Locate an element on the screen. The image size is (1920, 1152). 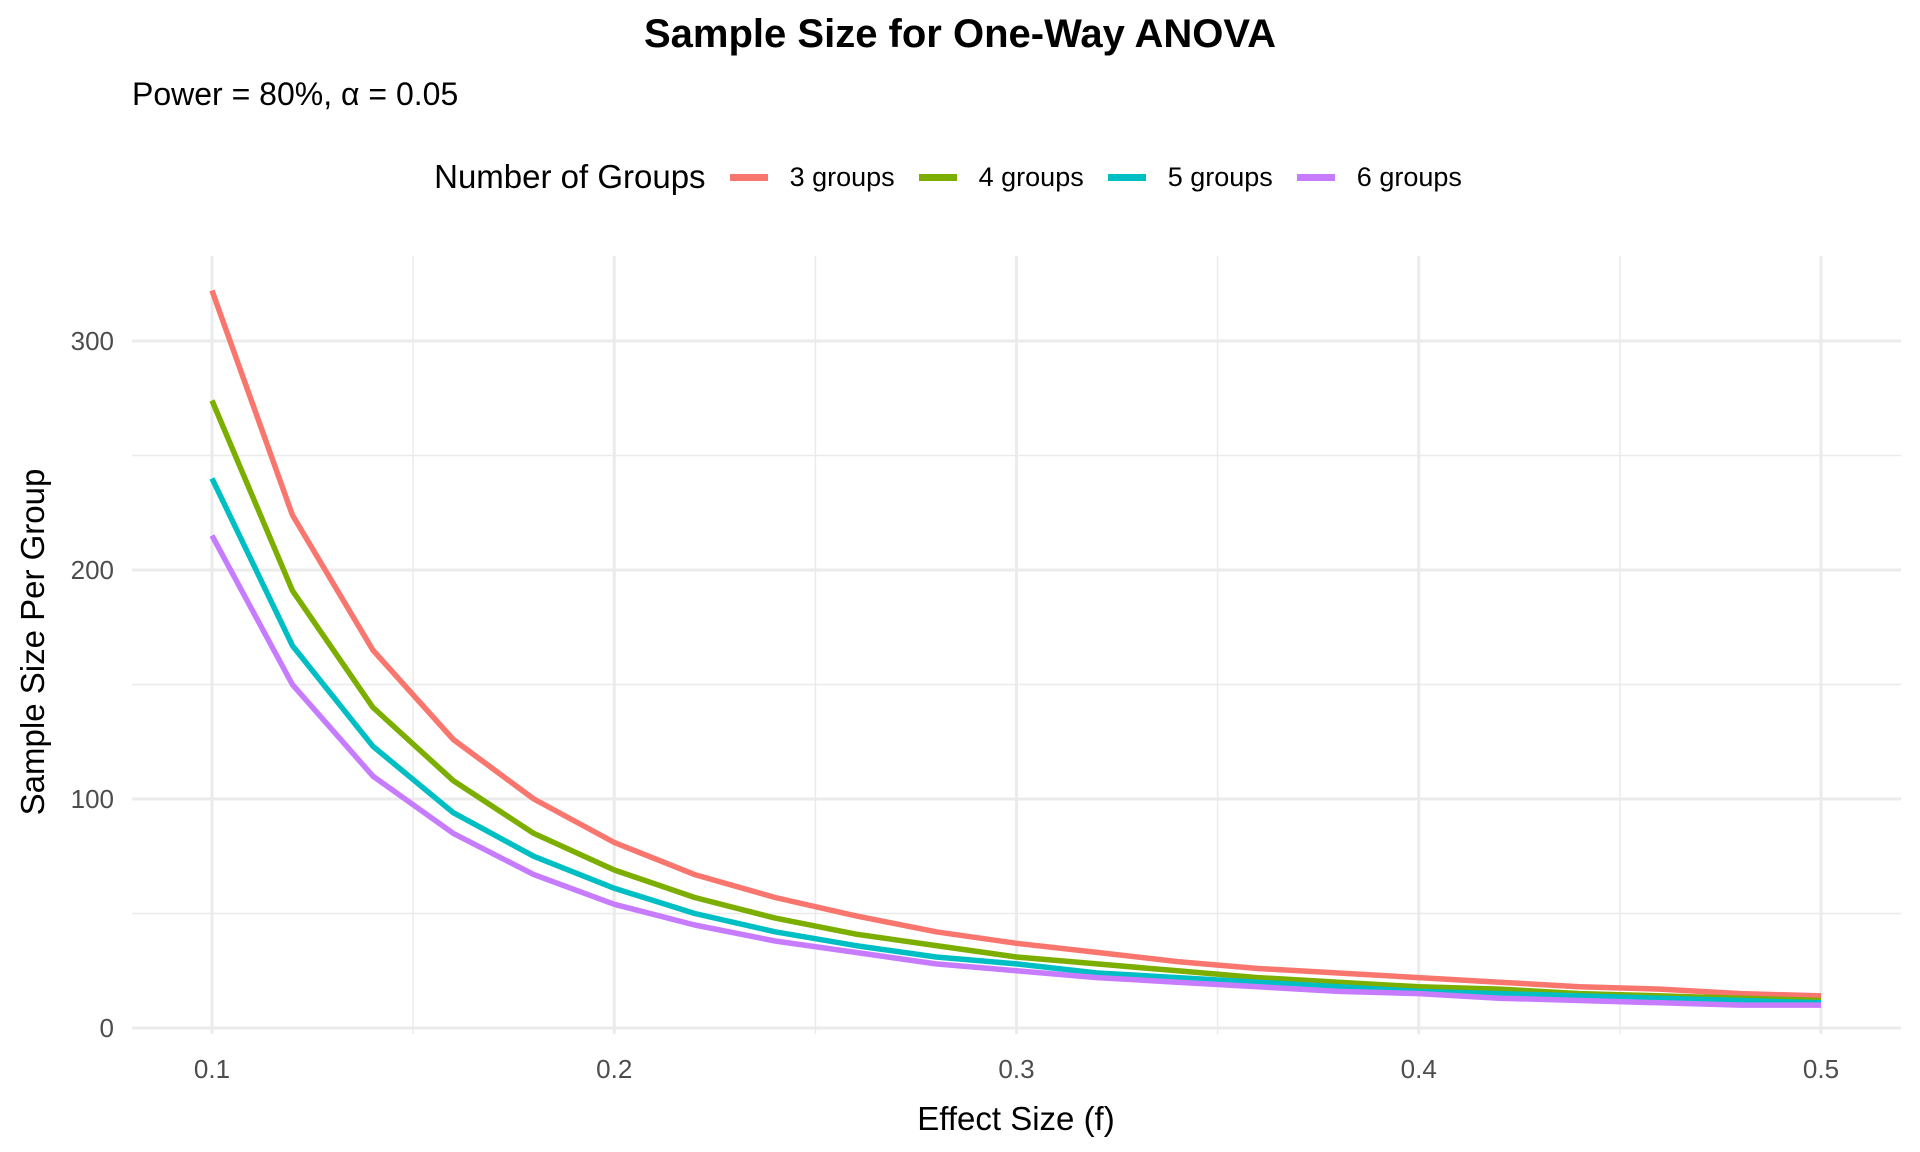
legend-item-4-groups: 4 groups is located at coordinates (1001, 177).